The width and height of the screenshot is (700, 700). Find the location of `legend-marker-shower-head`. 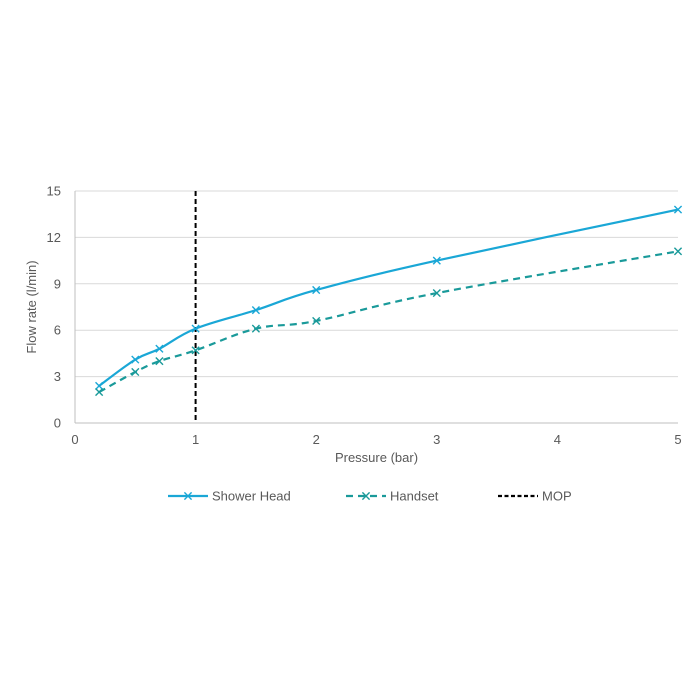

legend-marker-shower-head is located at coordinates (188, 496).